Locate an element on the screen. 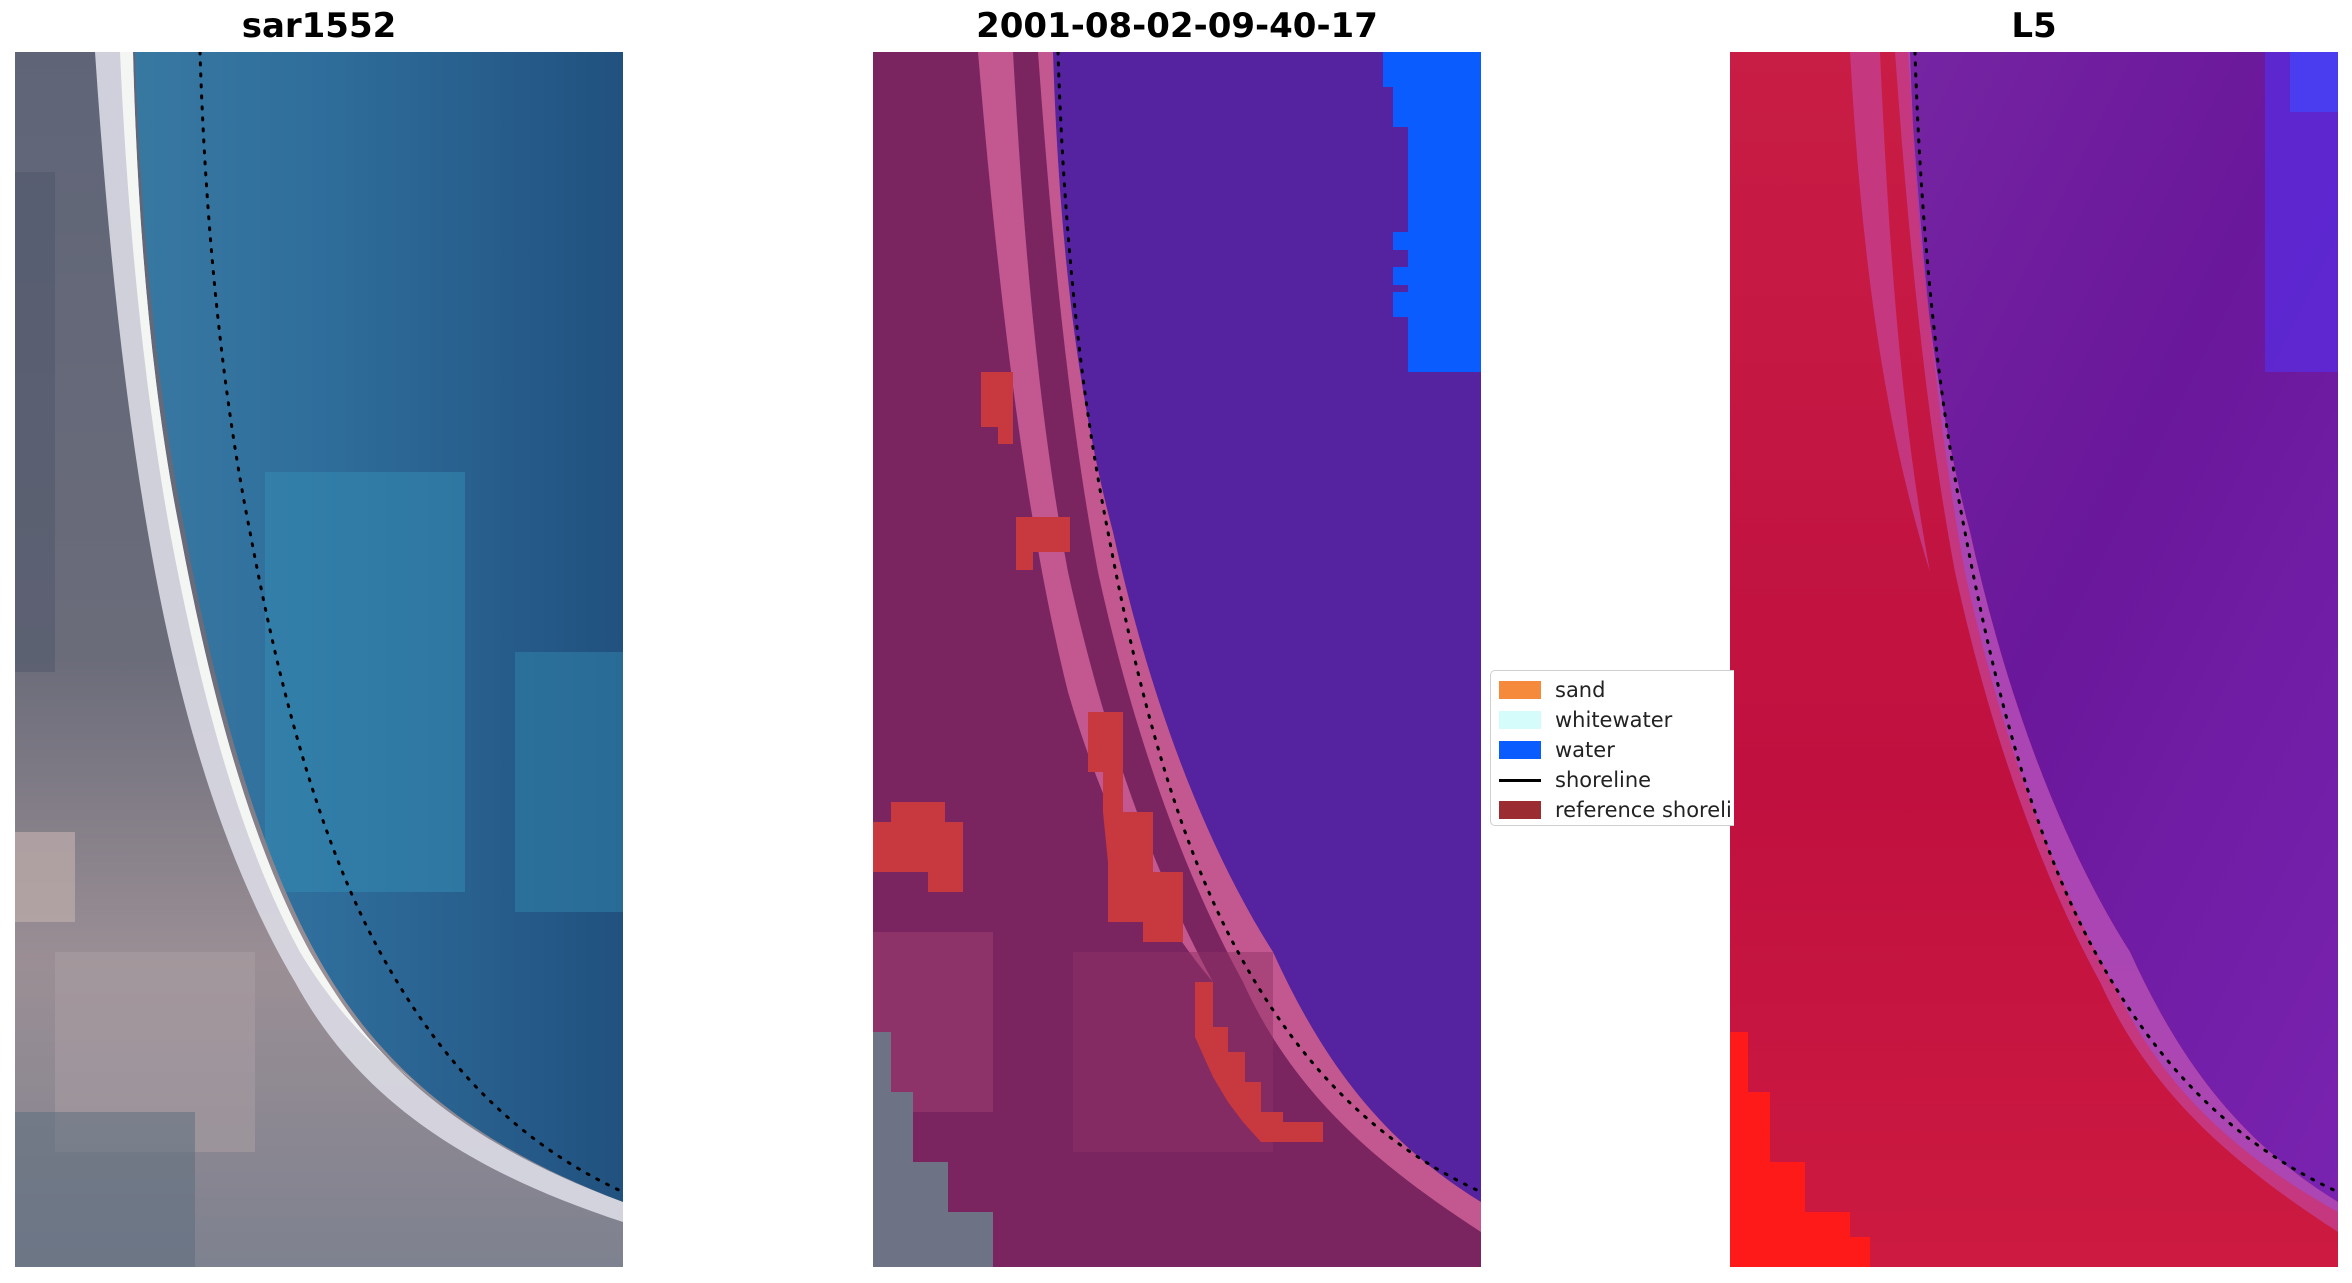 Image resolution: width=2352 pixels, height=1283 pixels. whitewater-swatch is located at coordinates (1520, 720).